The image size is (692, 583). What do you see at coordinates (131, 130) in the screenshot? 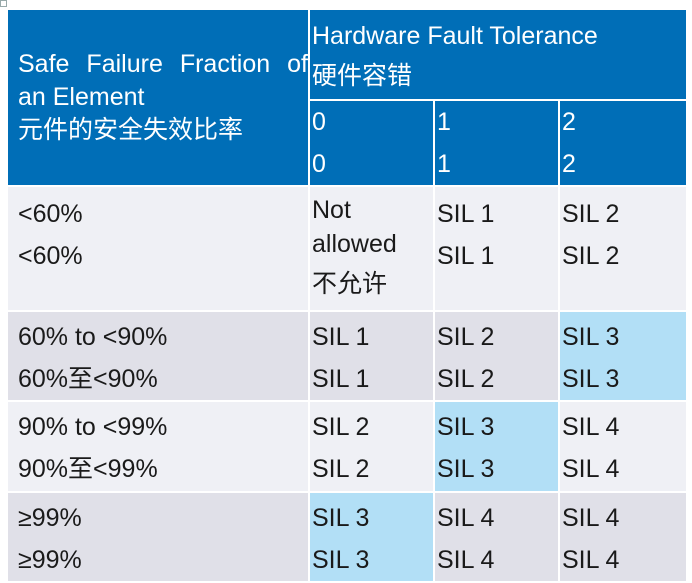
I see `sff-header-zh: 元件的安全失效比率` at bounding box center [131, 130].